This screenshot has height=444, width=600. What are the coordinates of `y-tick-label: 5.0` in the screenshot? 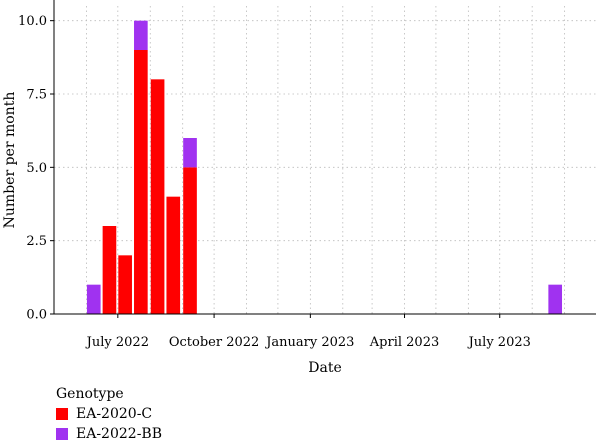 It's located at (36, 168).